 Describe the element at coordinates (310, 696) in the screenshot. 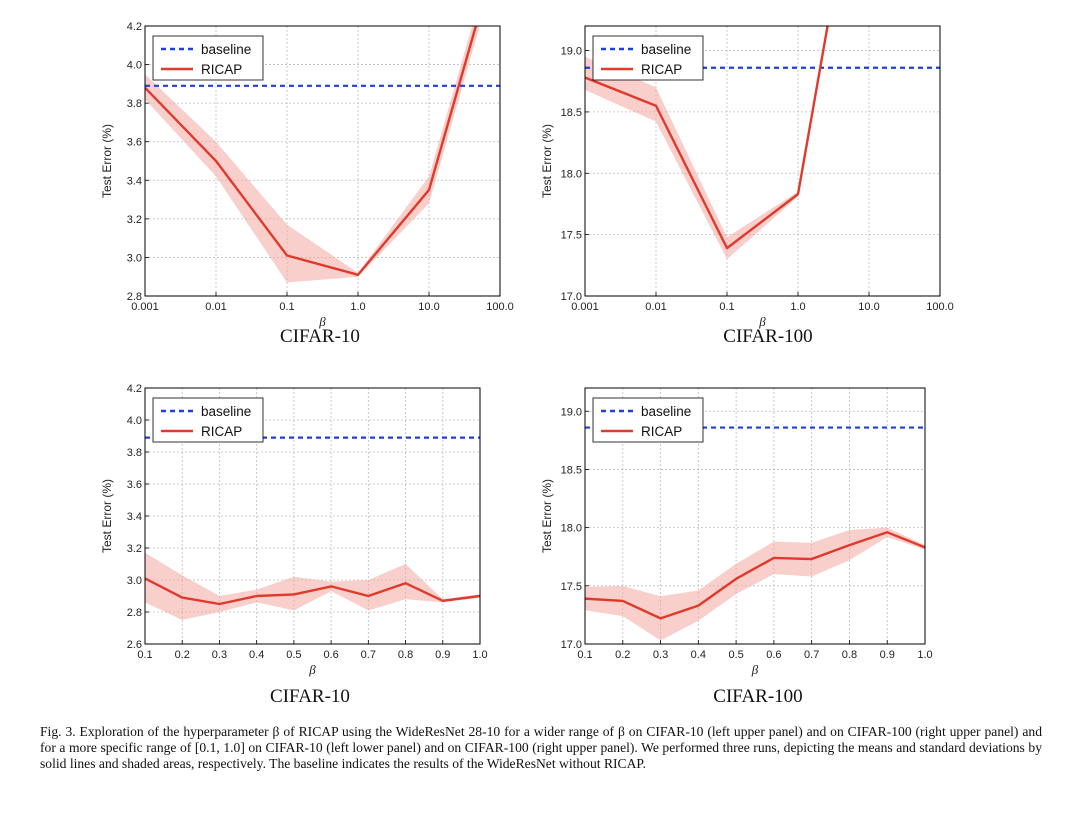

I see `panel-title-cifar10-narrow: CIFAR-10` at that location.